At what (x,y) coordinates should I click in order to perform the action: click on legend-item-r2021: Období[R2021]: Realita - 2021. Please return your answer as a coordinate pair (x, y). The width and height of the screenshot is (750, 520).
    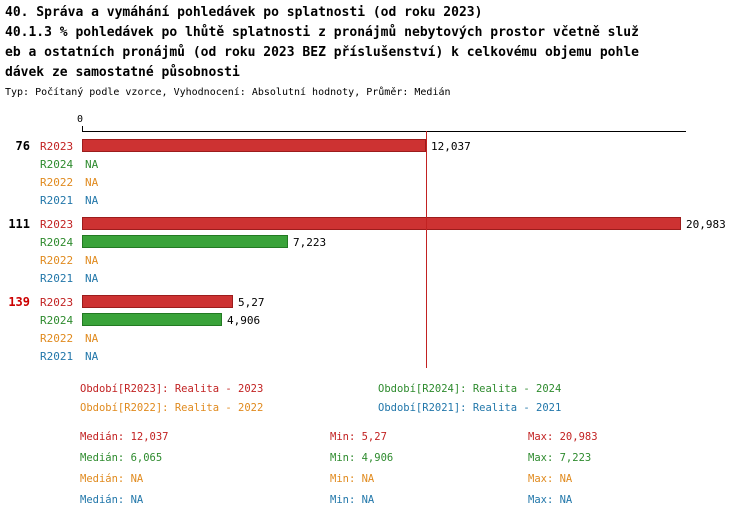
    Looking at the image, I should click on (470, 408).